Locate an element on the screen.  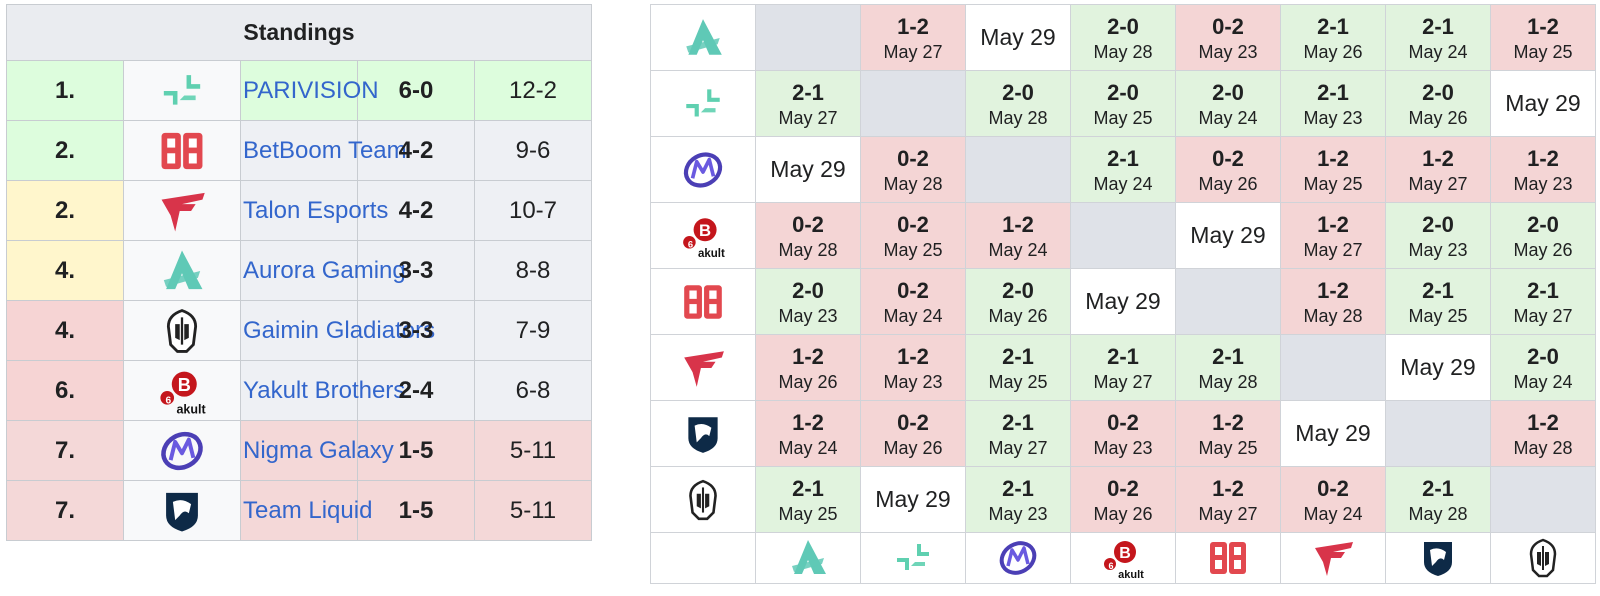
nigma-logo-icon is located at coordinates (182, 450).